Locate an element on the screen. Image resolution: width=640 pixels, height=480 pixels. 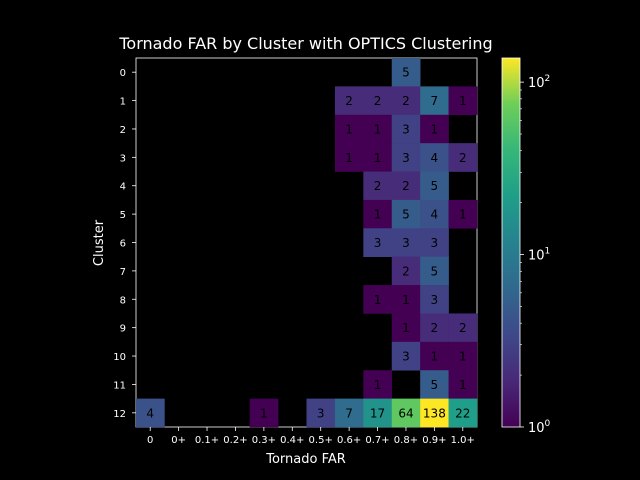
y-tick-label: 12 is located at coordinates (119, 414).